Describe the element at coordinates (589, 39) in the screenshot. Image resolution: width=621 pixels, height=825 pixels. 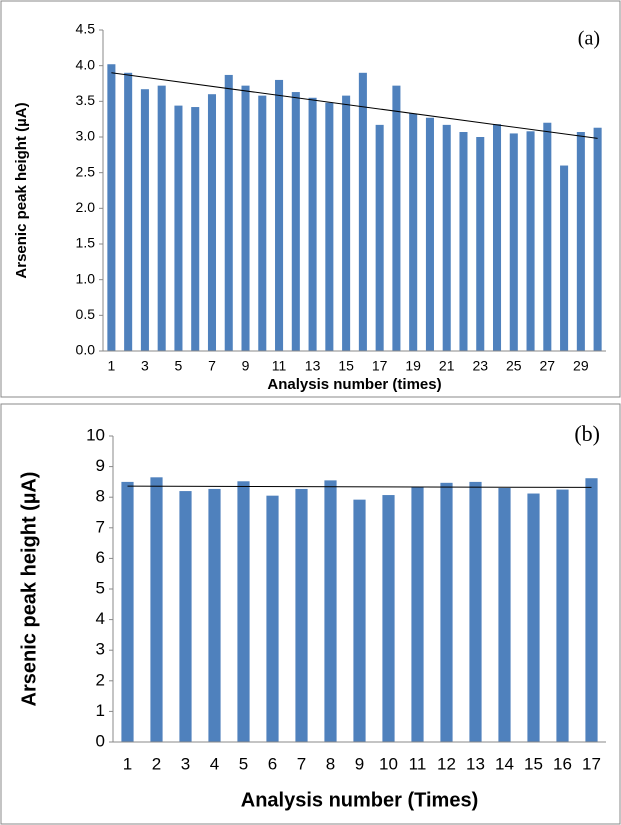
I see `panel-label: (a)` at that location.